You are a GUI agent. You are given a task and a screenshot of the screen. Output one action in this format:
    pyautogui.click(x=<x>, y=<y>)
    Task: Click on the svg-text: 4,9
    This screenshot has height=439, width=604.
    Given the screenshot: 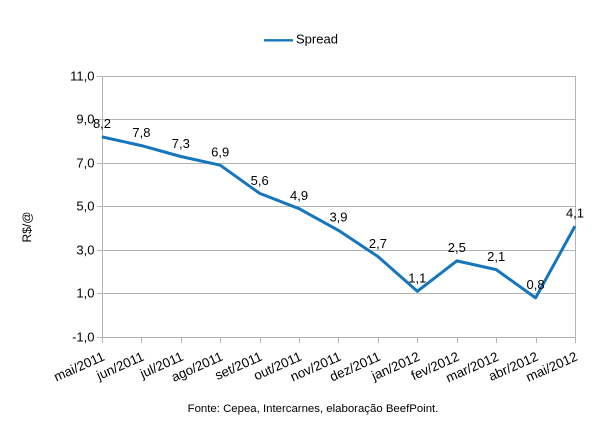 What is the action you would take?
    pyautogui.click(x=299, y=195)
    